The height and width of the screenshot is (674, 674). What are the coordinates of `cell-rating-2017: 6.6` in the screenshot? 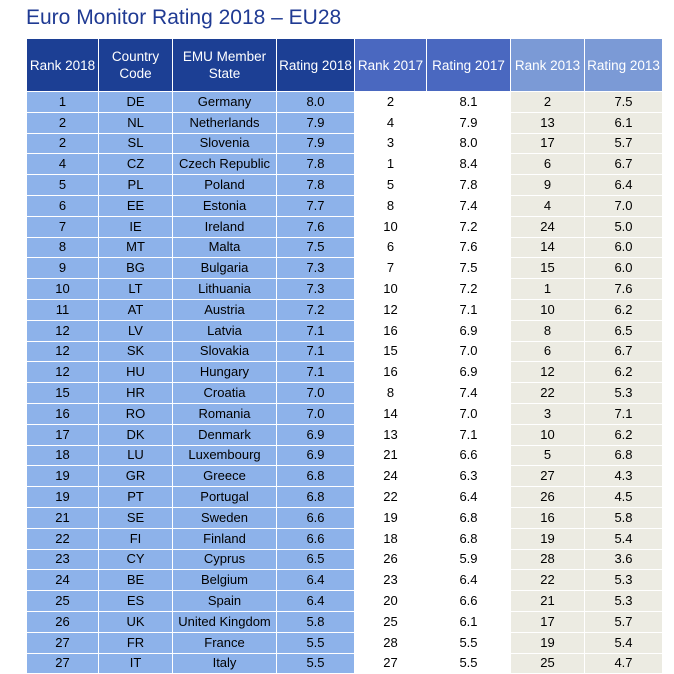 It's located at (468, 601).